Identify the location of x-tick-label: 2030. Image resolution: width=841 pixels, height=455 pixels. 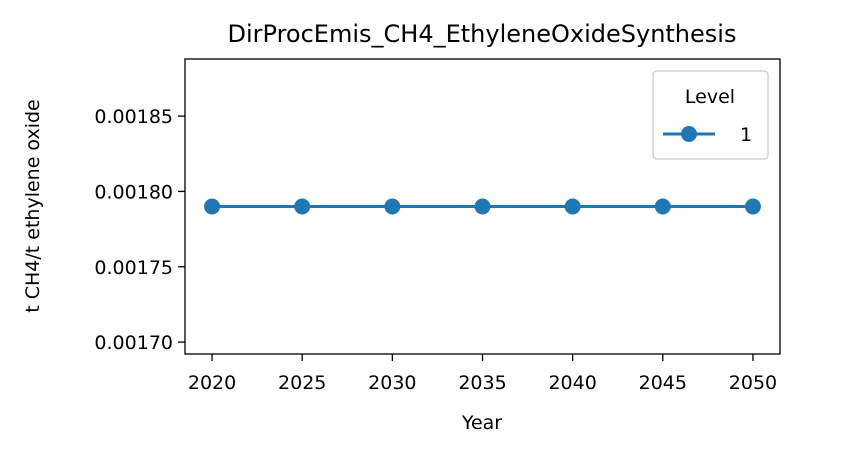
(392, 383).